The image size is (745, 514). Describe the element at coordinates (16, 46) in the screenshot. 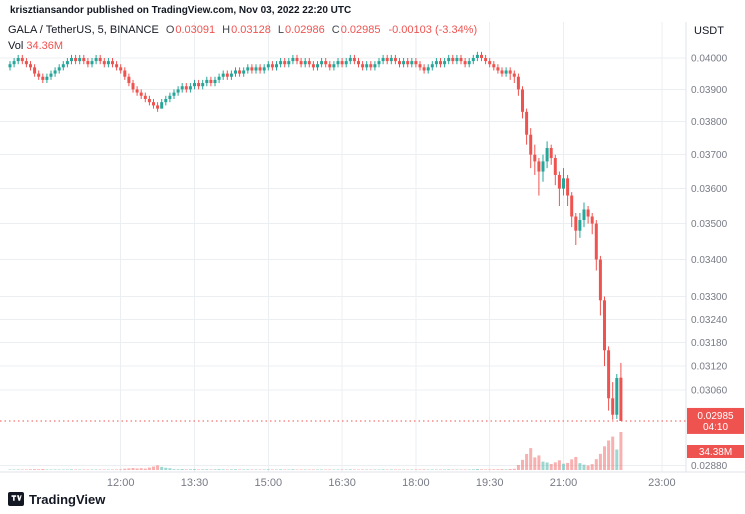

I see `volume-label: Vol` at that location.